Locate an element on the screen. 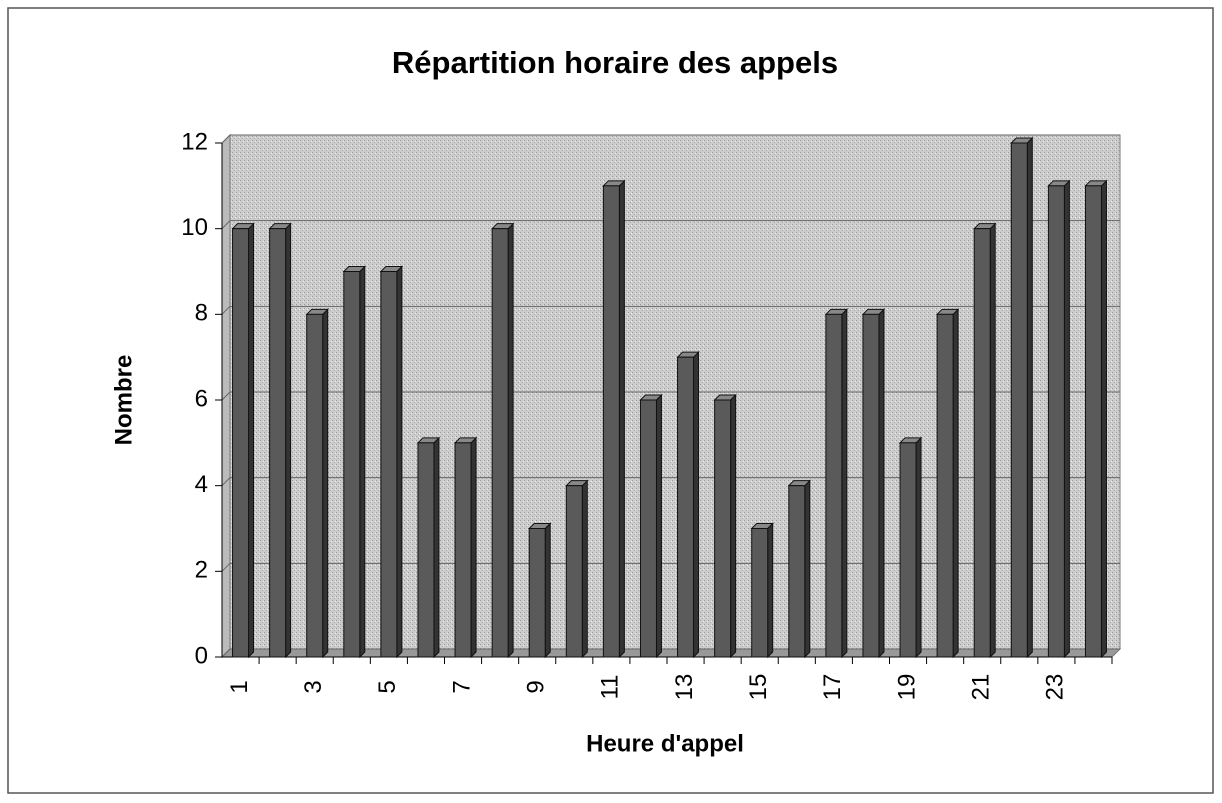  y-tick-label: 6 is located at coordinates (201, 398).